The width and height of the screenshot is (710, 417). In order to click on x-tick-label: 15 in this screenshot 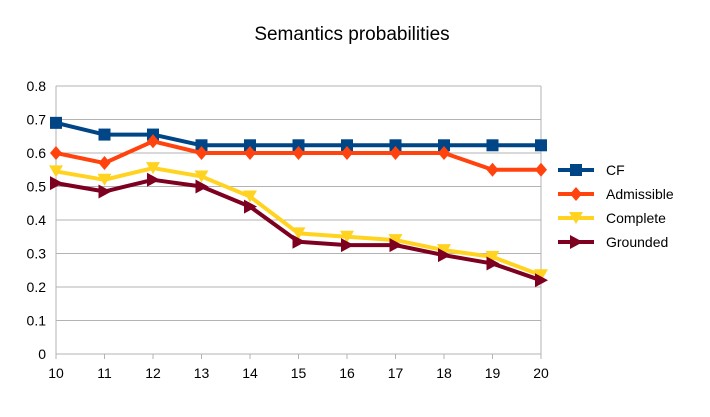, I will do `click(299, 373)`.